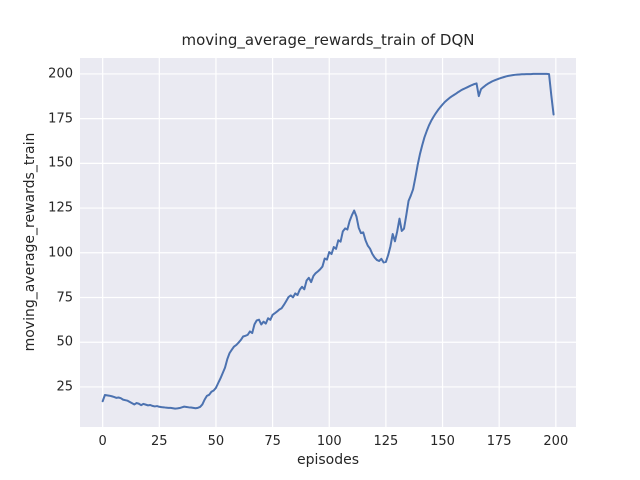 This screenshot has width=640, height=480. What do you see at coordinates (60, 253) in the screenshot?
I see `y-tick-label: 100` at bounding box center [60, 253].